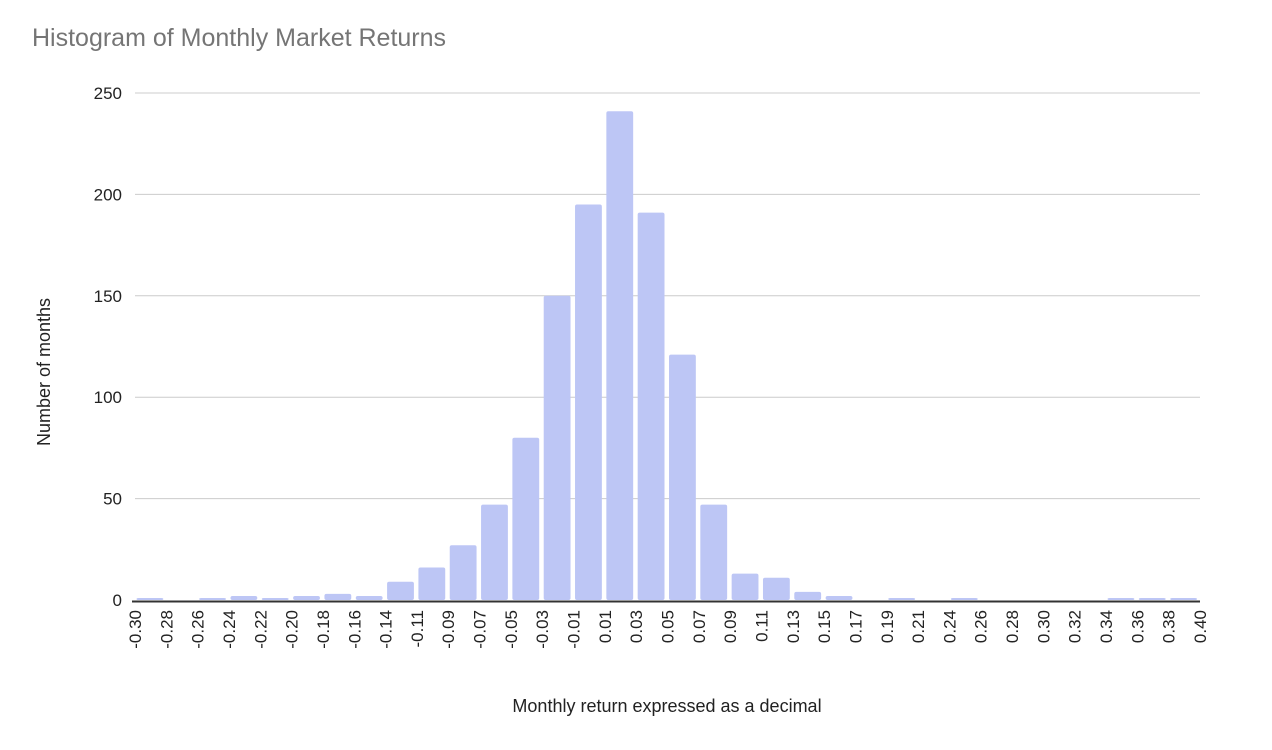  Describe the element at coordinates (260, 629) in the screenshot. I see `x-tick-label: -0.22` at that location.